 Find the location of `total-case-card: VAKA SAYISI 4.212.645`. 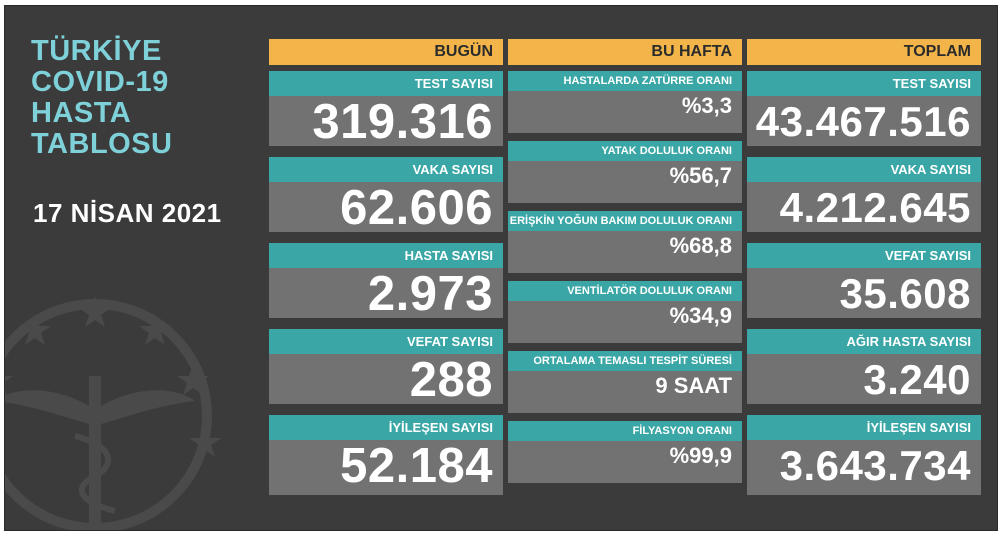

total-case-card: VAKA SAYISI 4.212.645 is located at coordinates (864, 194).